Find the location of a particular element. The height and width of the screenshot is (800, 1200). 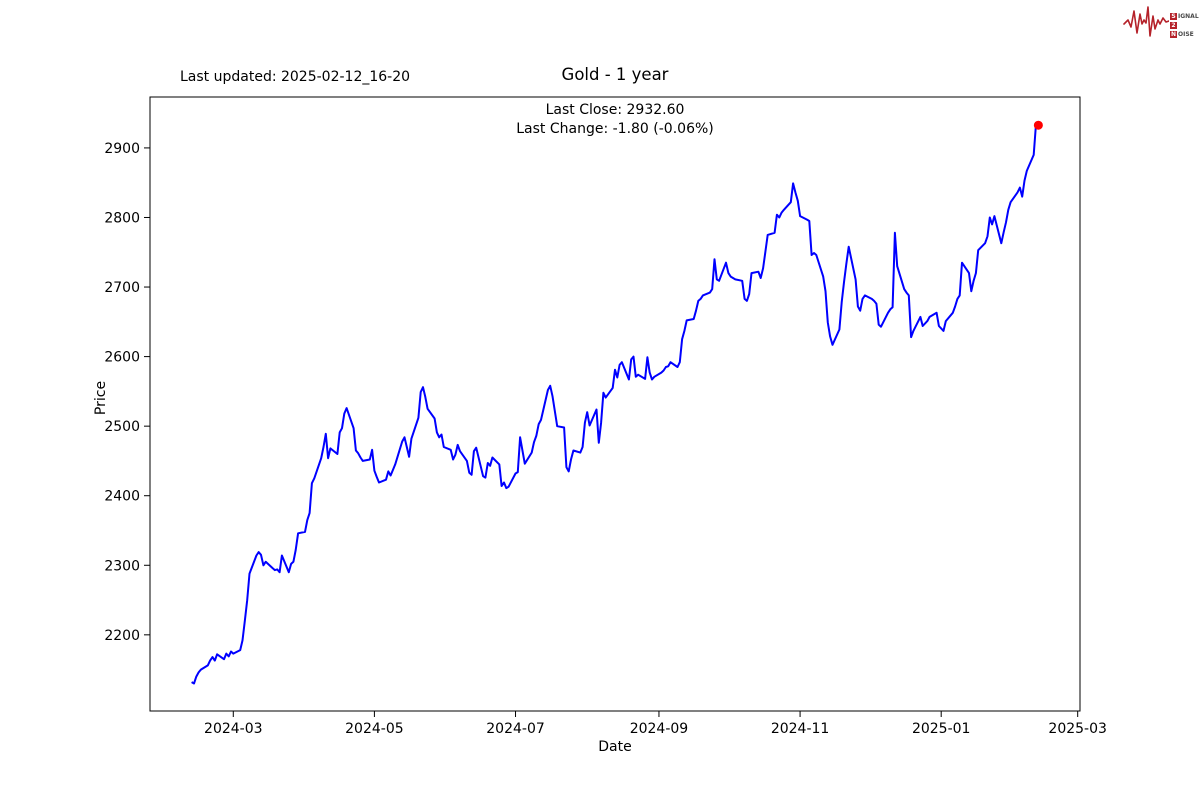

logo-row-signal: S IGNAL is located at coordinates (1184, 16).